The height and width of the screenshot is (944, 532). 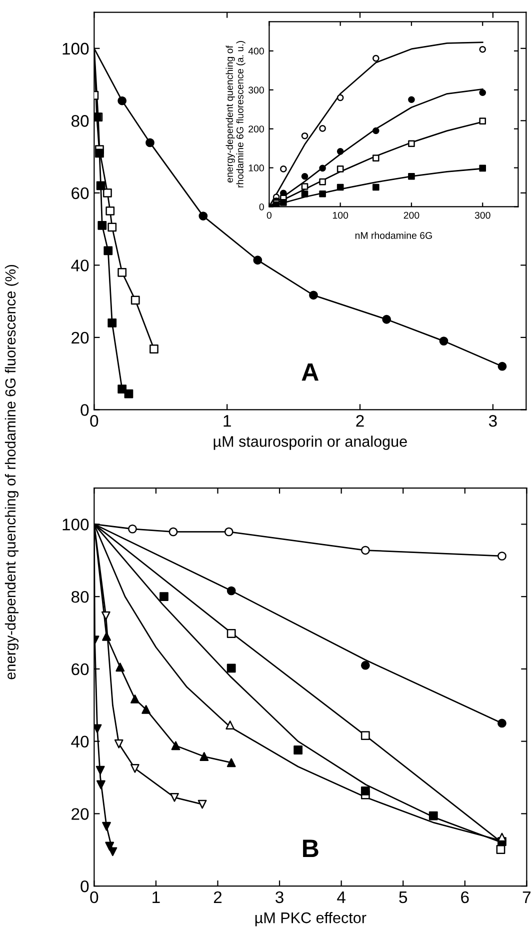 I want to click on y-tick-label: 400, so click(x=256, y=51).